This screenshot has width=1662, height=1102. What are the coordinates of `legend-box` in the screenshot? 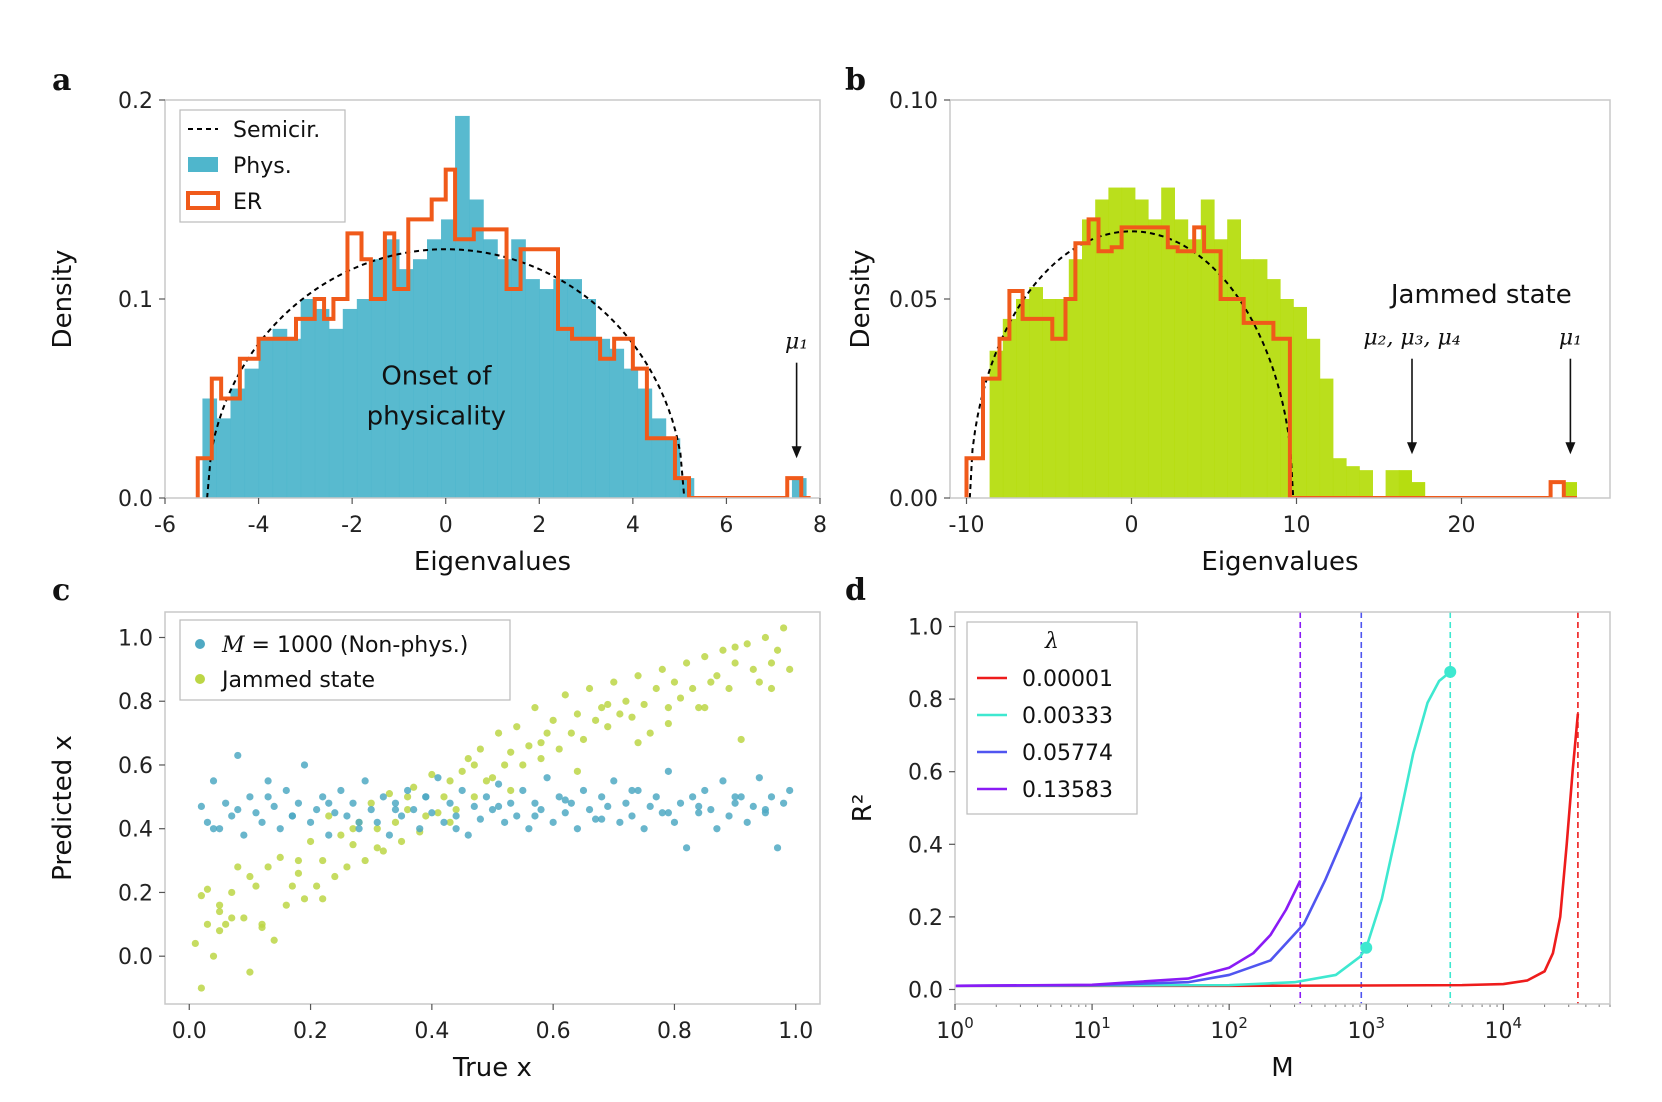 It's located at (1052, 718).